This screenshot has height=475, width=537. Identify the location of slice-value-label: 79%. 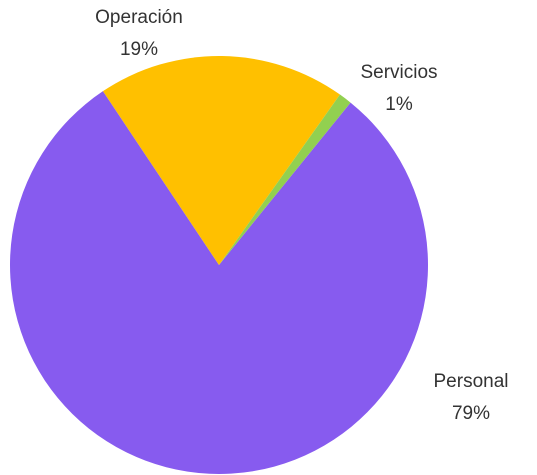
(471, 413).